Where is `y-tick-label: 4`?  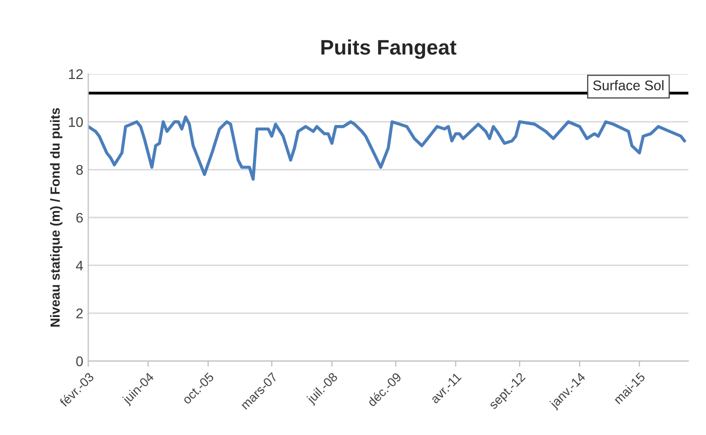
y-tick-label: 4 is located at coordinates (79, 265).